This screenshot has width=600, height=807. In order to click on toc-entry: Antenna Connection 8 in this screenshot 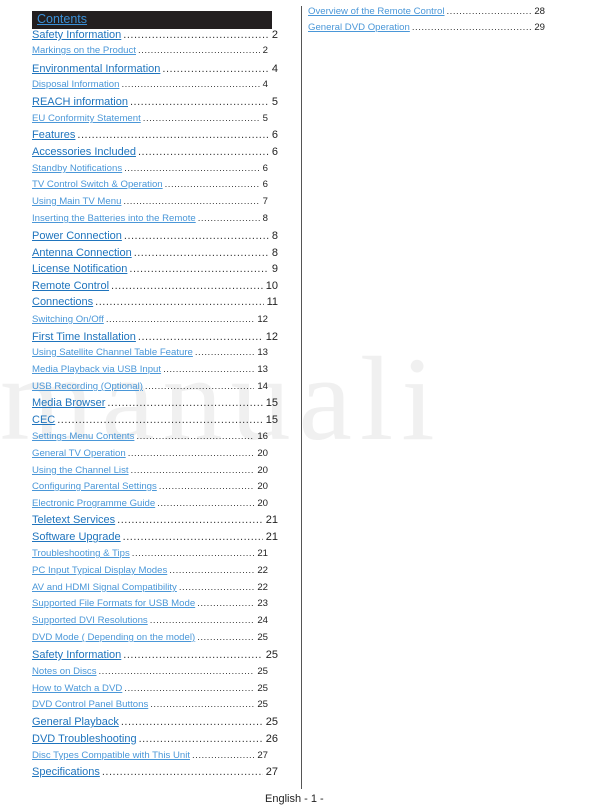, I will do `click(155, 255)`.